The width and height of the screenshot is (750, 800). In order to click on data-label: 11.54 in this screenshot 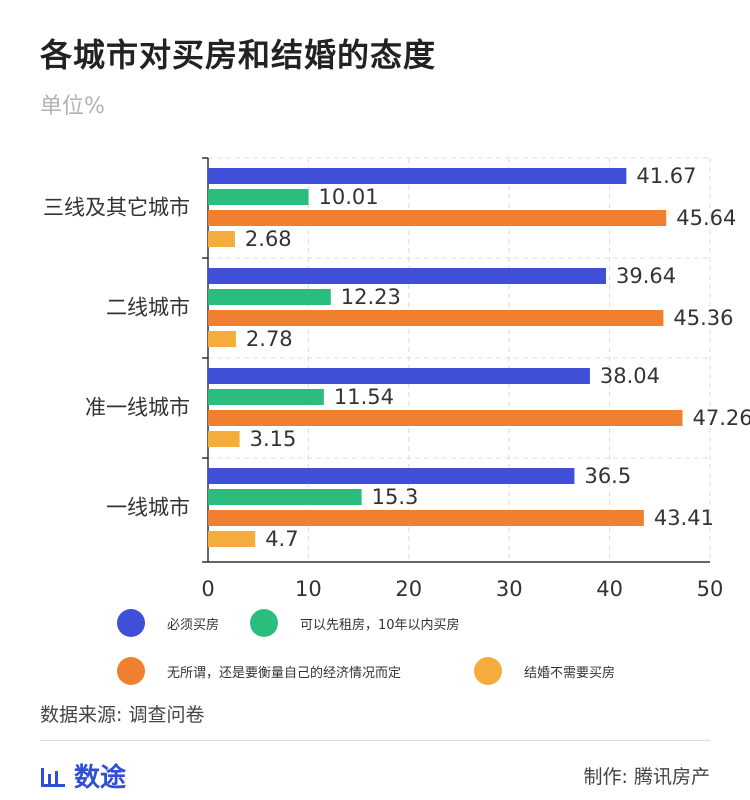, I will do `click(364, 397)`.